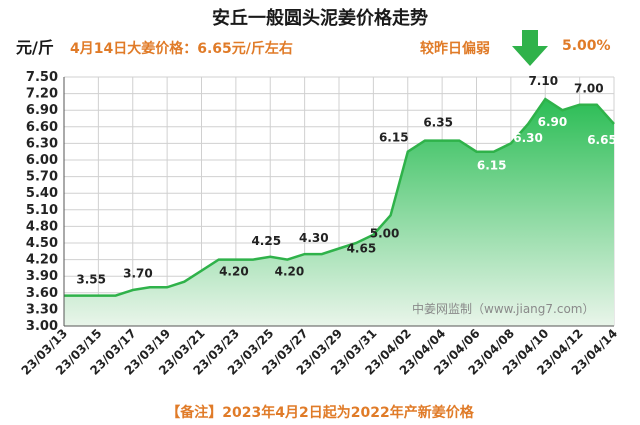  I want to click on data-label: 6.90, so click(553, 122).